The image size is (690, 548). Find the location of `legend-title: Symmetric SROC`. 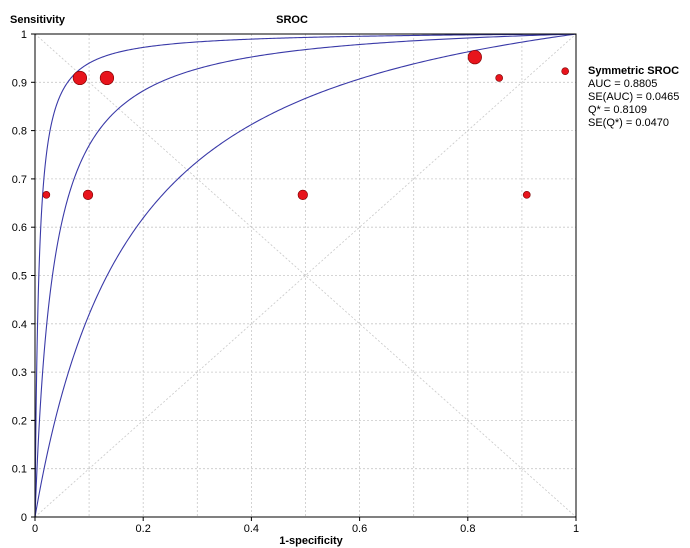

legend-title: Symmetric SROC is located at coordinates (633, 71).